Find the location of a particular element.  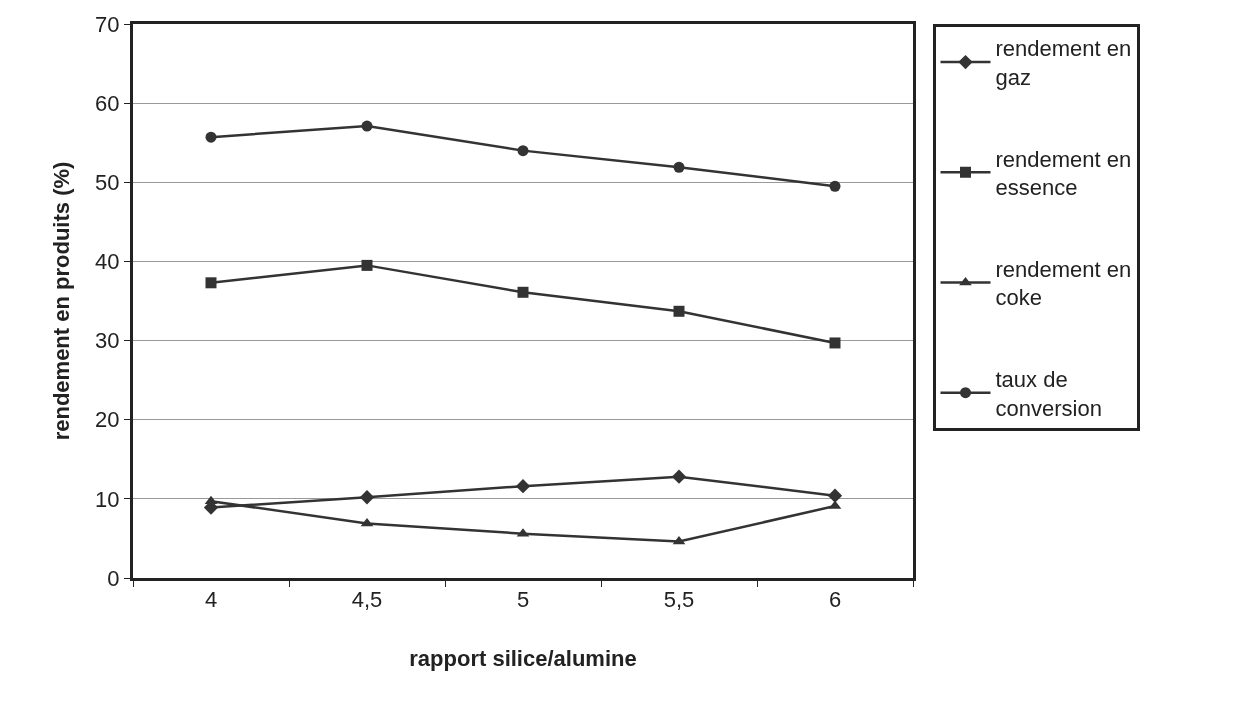

y-axis-title: rendement en produits (%) is located at coordinates (61, 301).